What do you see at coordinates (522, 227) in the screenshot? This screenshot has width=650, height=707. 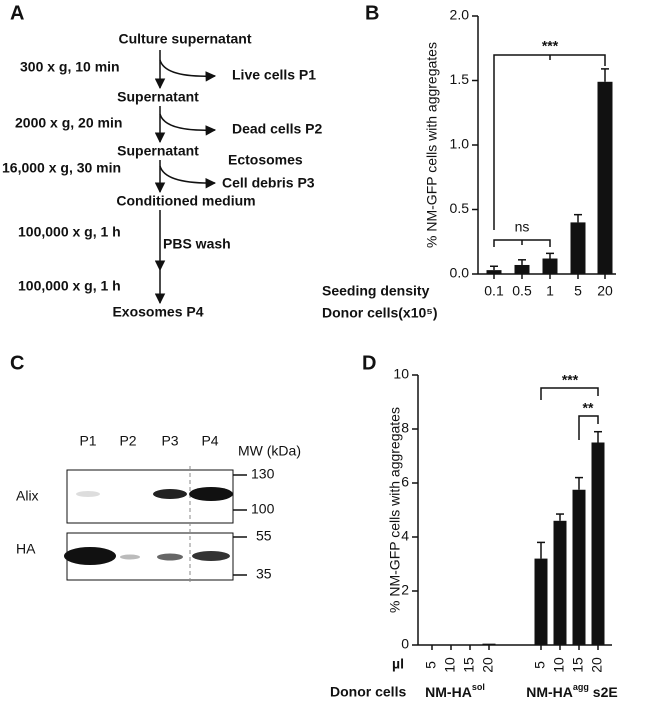 I see `significance-label: ns` at bounding box center [522, 227].